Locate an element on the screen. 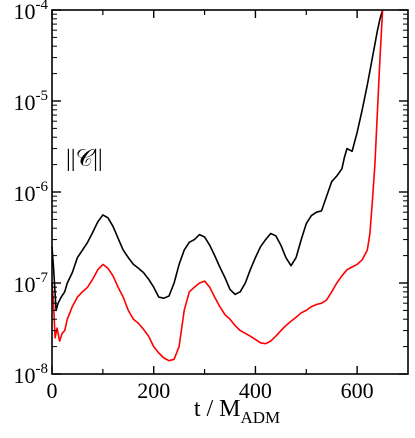 The height and width of the screenshot is (438, 415). x-tick-label: 600 is located at coordinates (357, 390).